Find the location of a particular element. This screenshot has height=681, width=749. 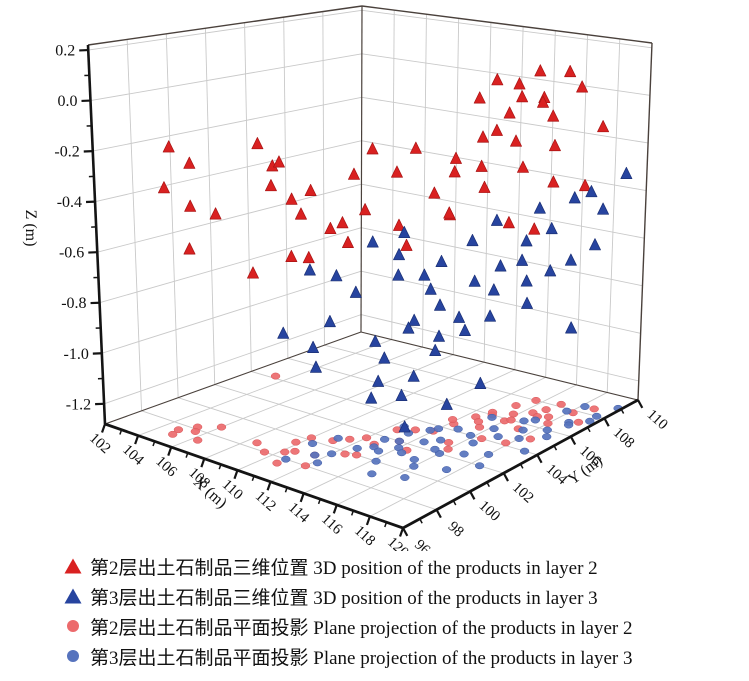

legend-triangle is located at coordinates (73, 596).